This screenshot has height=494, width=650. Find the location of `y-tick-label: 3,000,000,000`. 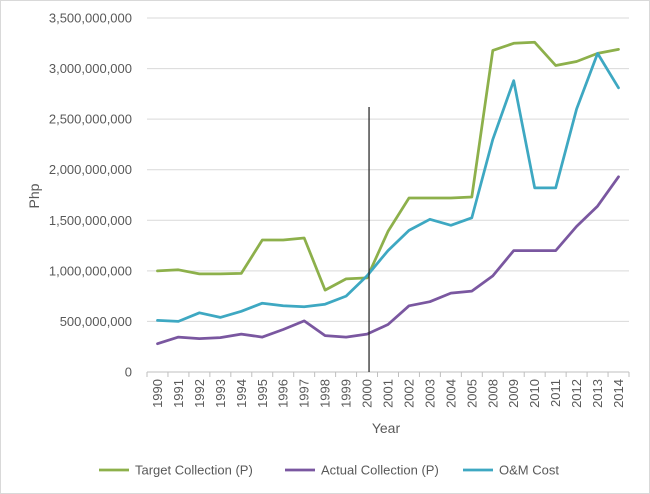

y-tick-label: 3,000,000,000 is located at coordinates (90, 68).